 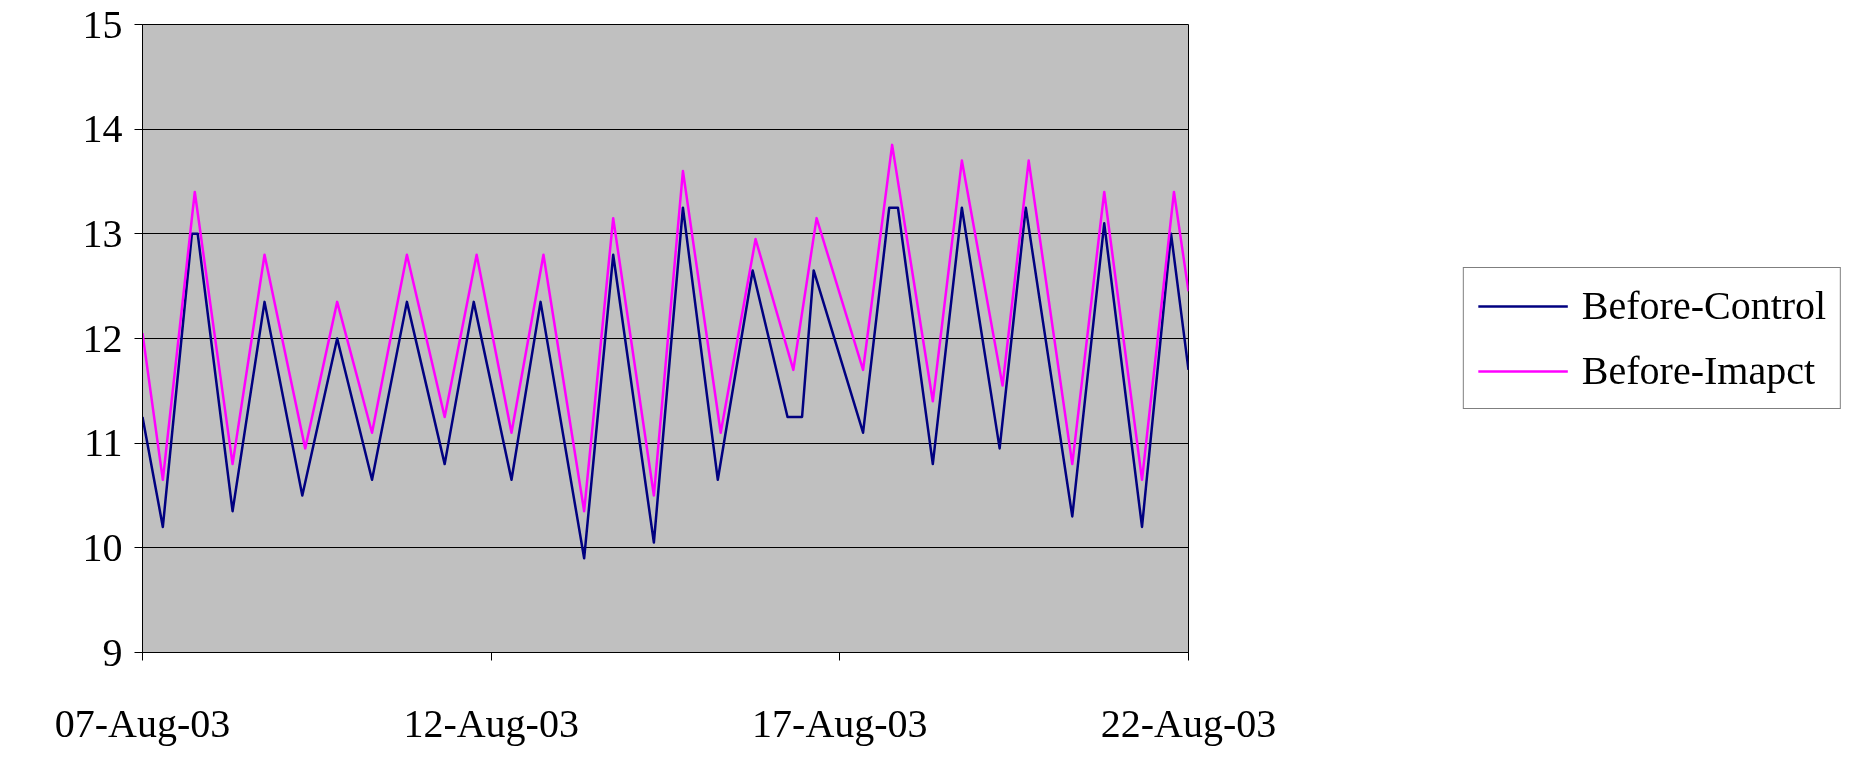 I want to click on legend-label: Before-Control, so click(x=1704, y=305).